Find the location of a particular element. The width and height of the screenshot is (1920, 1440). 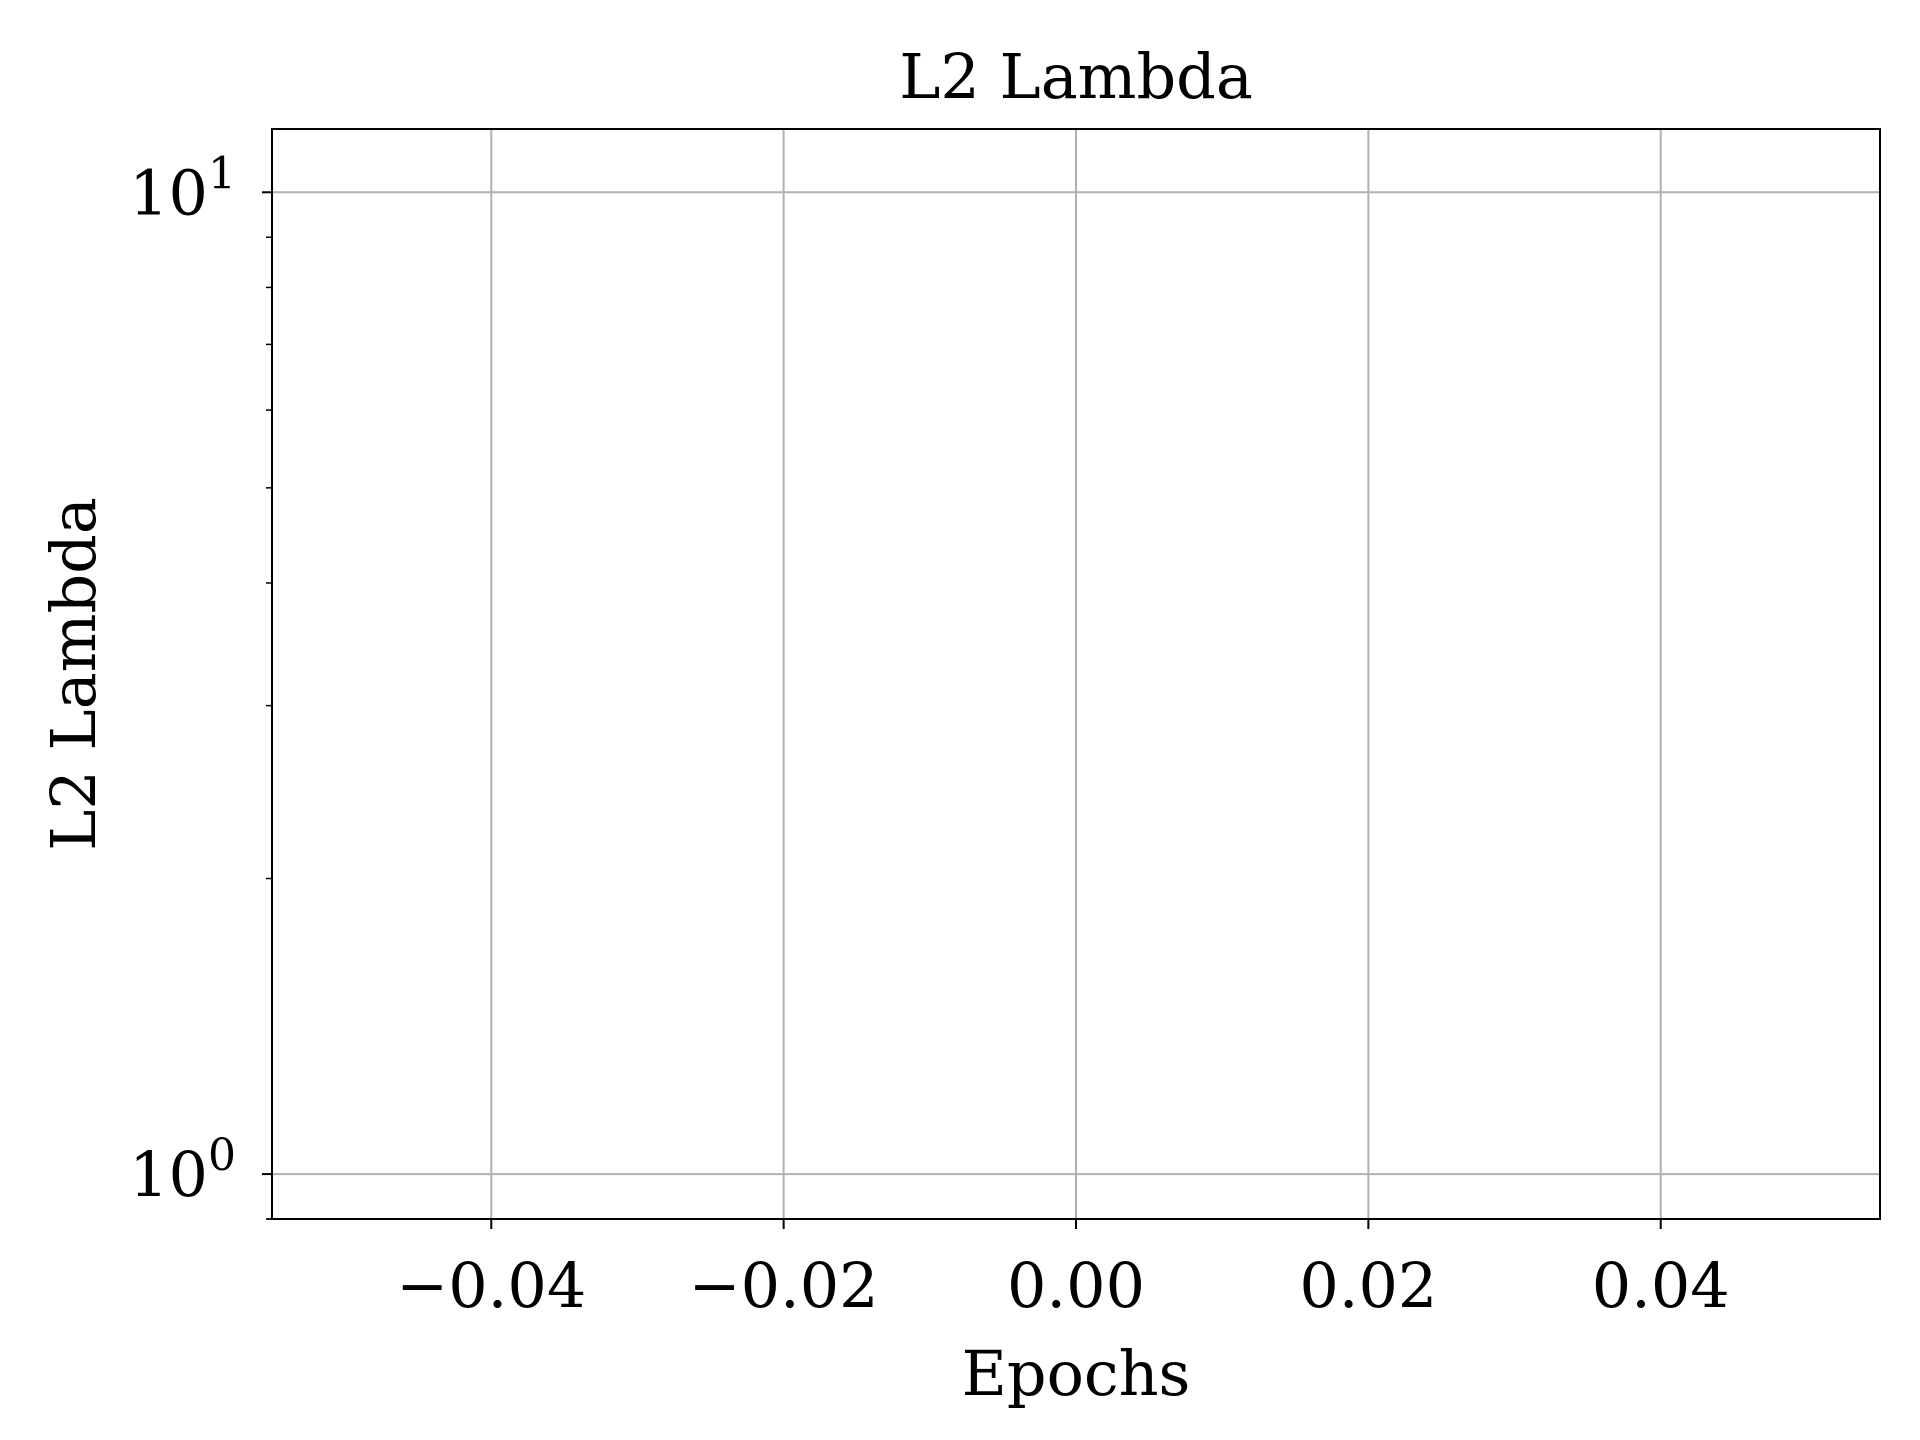

y-tick-label: 10¹ is located at coordinates (182, 188).